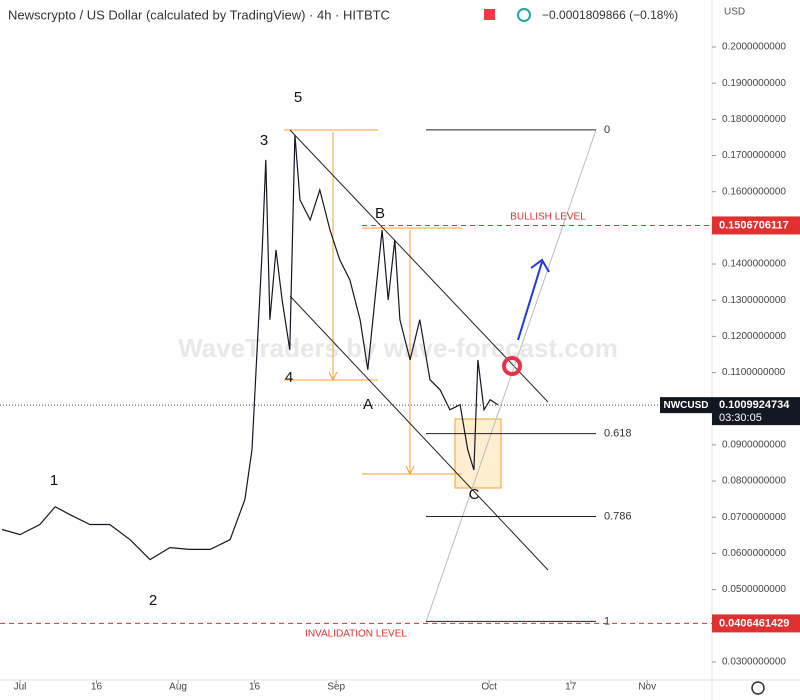 The image size is (800, 700). What do you see at coordinates (289, 377) in the screenshot?
I see `wave-label: 4` at bounding box center [289, 377].